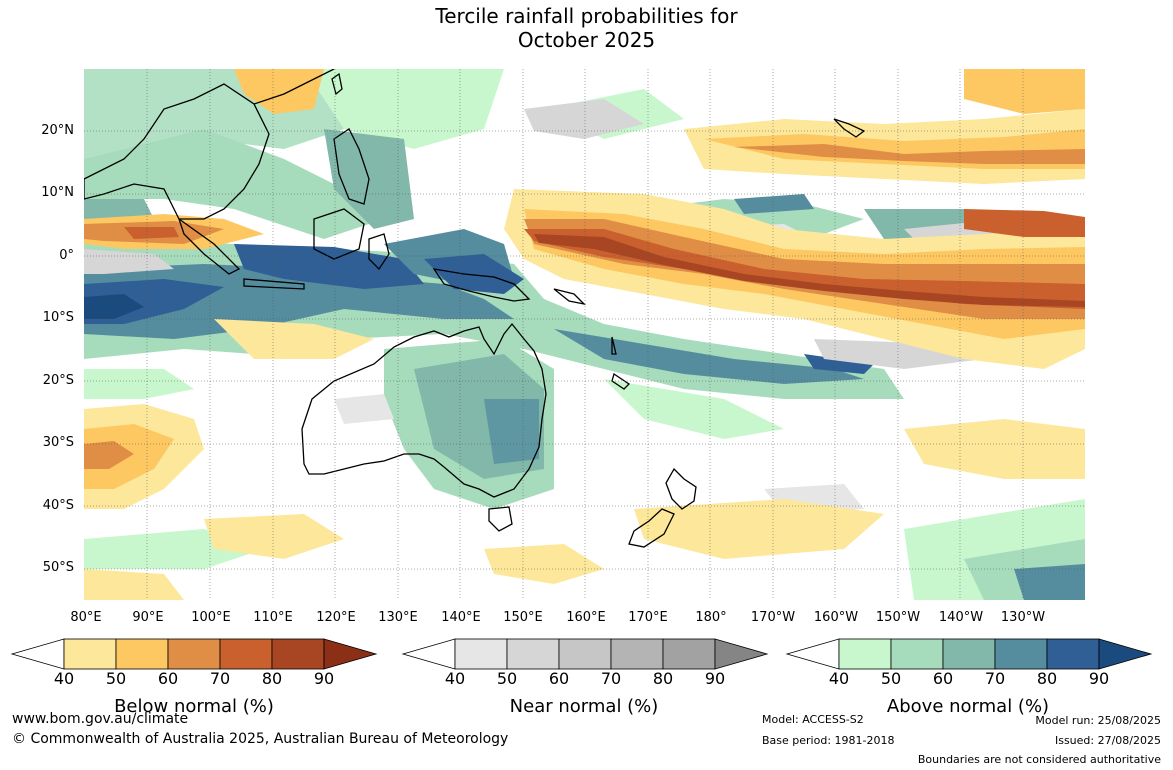  I want to click on footer-model-run: Model run: 25/08/2025, so click(1098, 720).